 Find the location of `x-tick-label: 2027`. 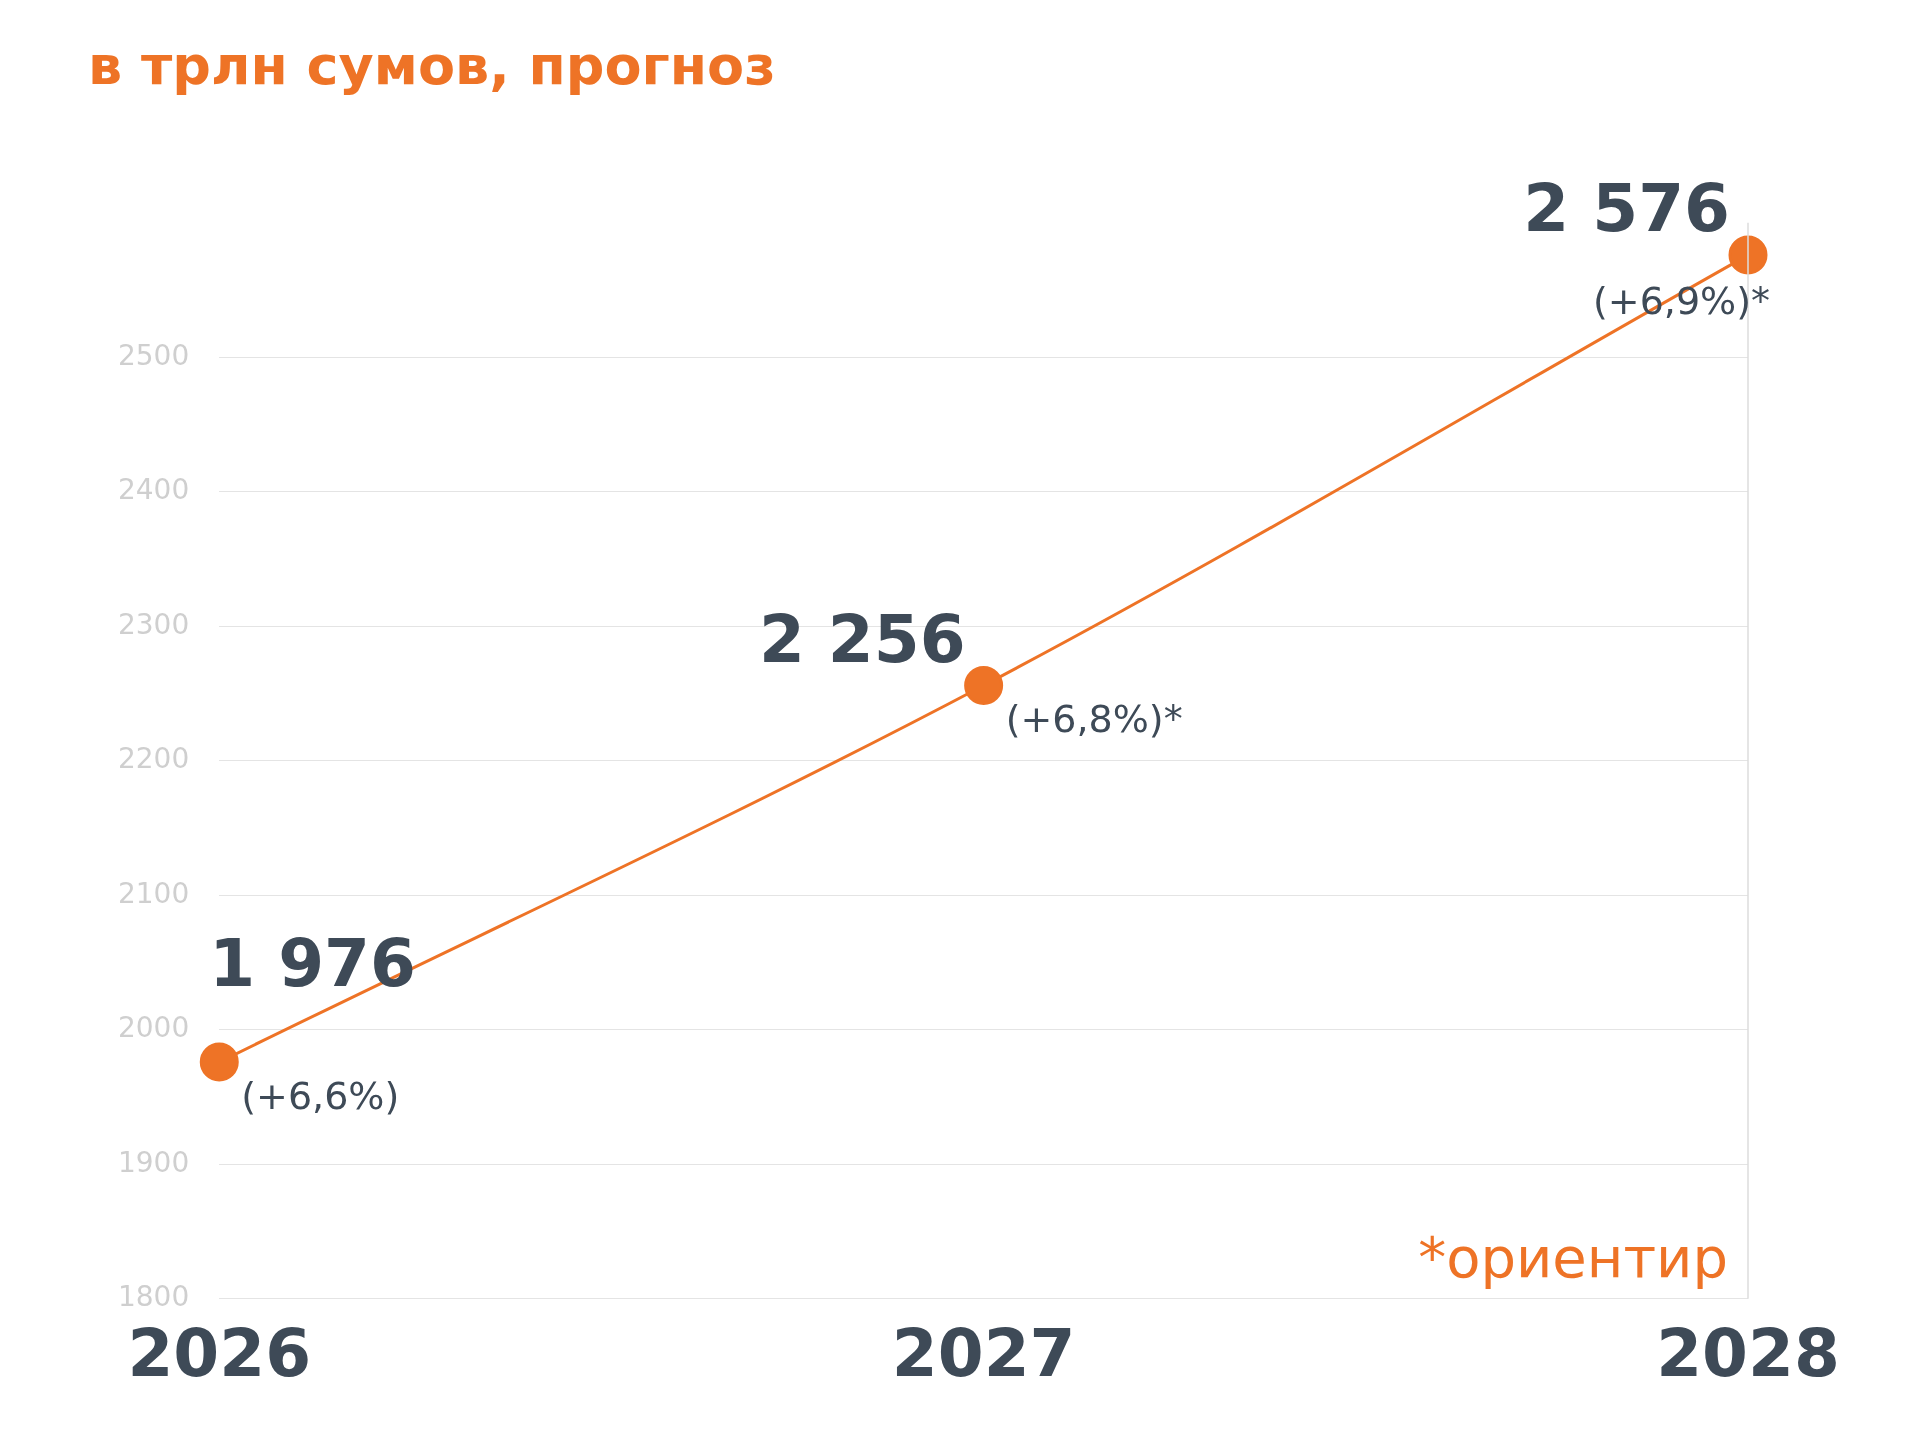

x-tick-label: 2027 is located at coordinates (983, 1353).